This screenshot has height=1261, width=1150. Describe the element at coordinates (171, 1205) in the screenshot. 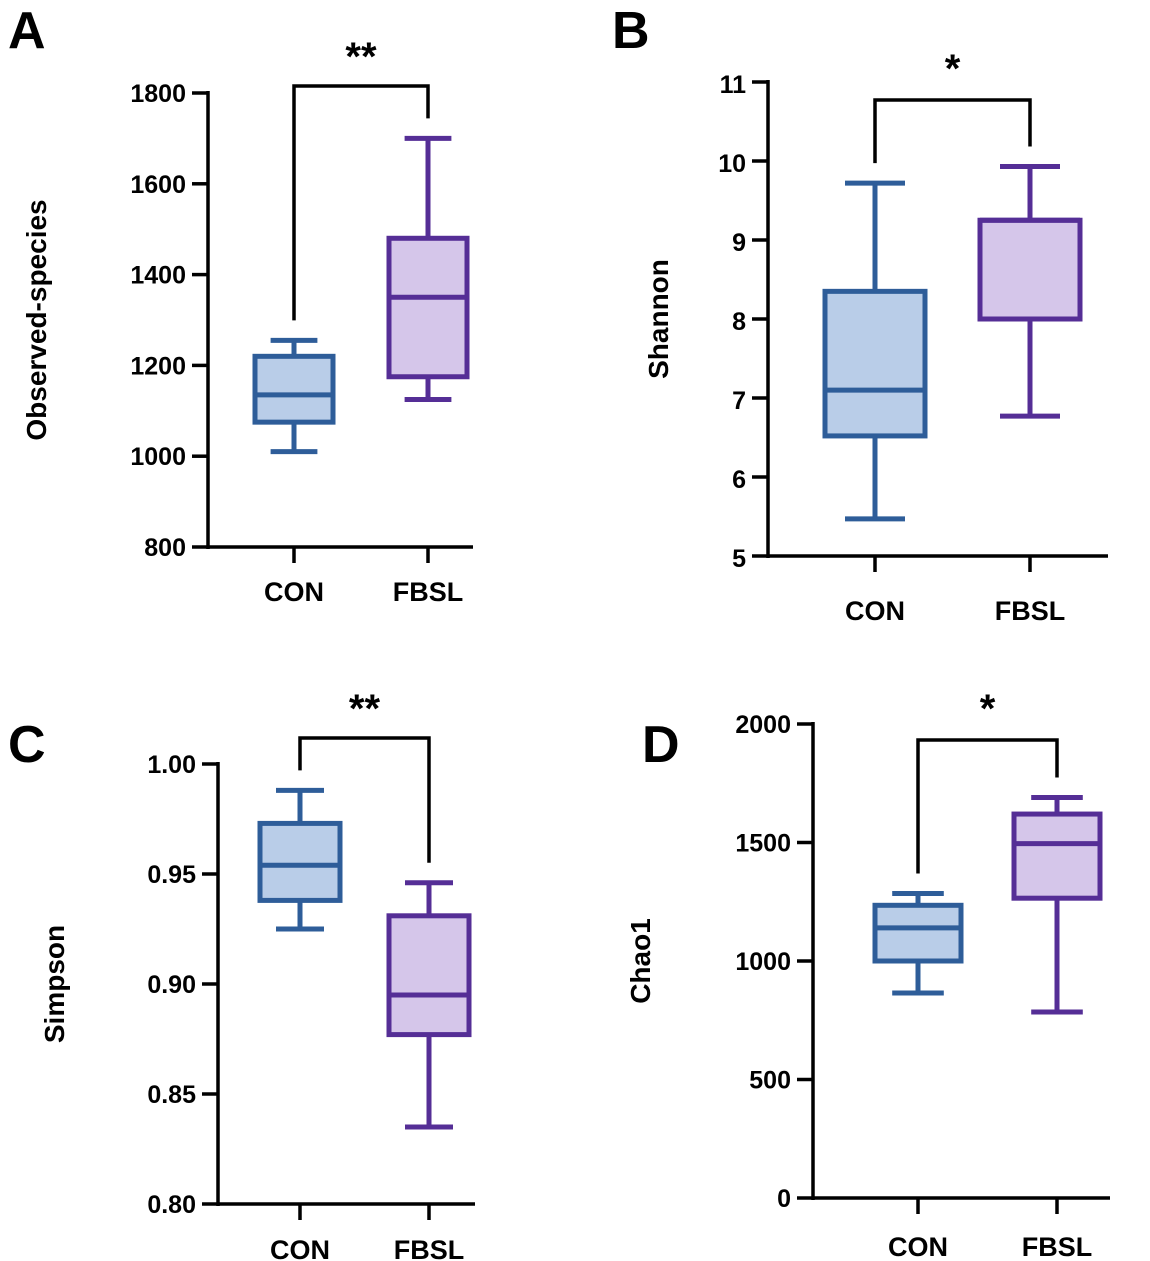

I see `y-tick-label: 0.80` at that location.